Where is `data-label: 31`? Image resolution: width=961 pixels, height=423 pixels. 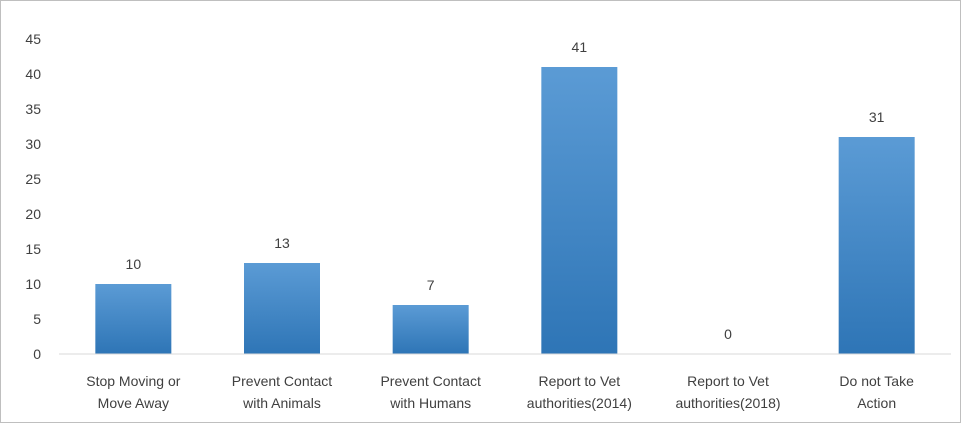 data-label: 31 is located at coordinates (877, 117).